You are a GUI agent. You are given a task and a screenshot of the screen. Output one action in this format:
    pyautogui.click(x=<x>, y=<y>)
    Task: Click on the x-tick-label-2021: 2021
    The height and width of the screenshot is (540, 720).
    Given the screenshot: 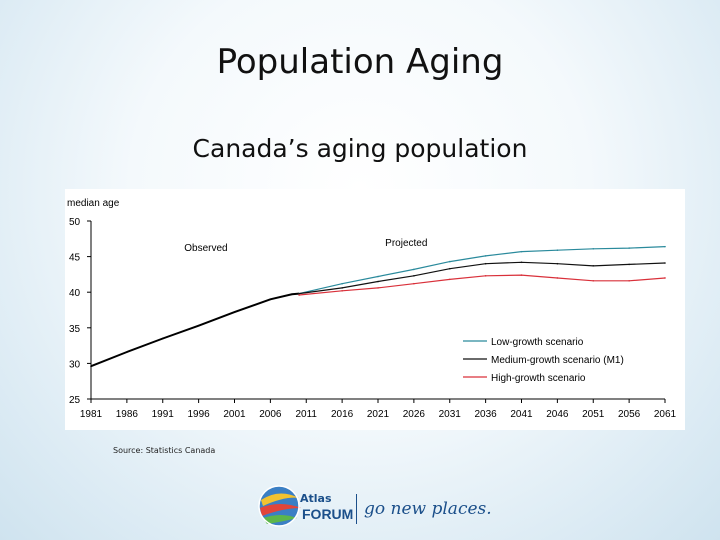 What is the action you would take?
    pyautogui.click(x=378, y=414)
    